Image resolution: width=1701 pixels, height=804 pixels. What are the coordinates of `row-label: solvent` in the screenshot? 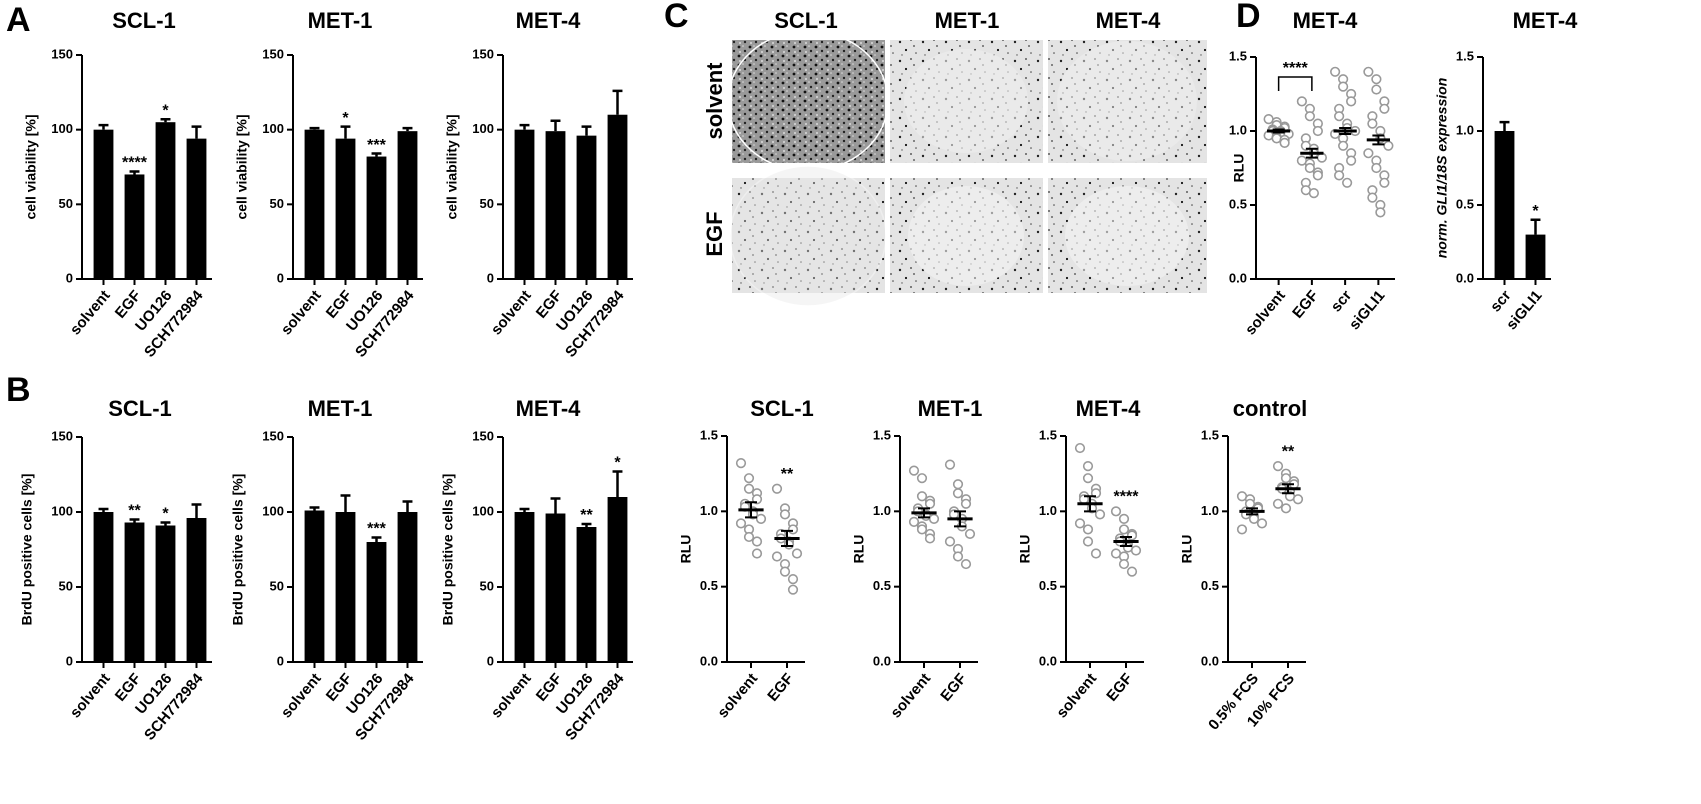 It's located at (714, 101).